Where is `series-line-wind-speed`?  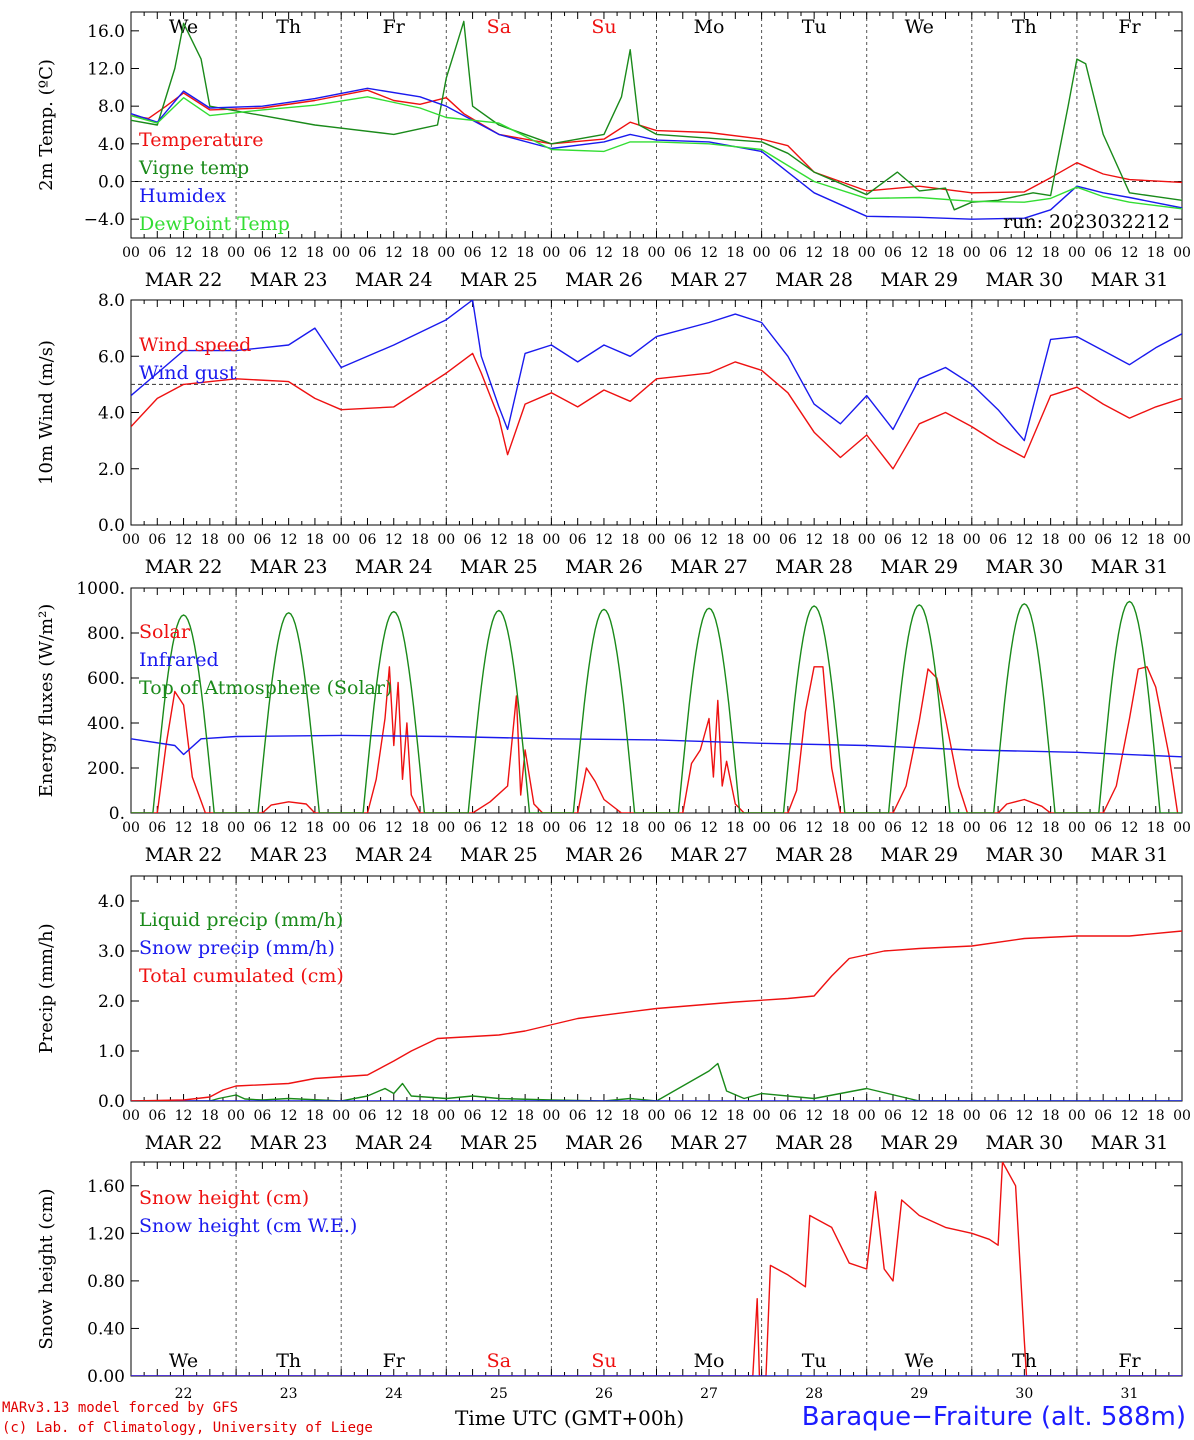 series-line-wind-speed is located at coordinates (656, 411).